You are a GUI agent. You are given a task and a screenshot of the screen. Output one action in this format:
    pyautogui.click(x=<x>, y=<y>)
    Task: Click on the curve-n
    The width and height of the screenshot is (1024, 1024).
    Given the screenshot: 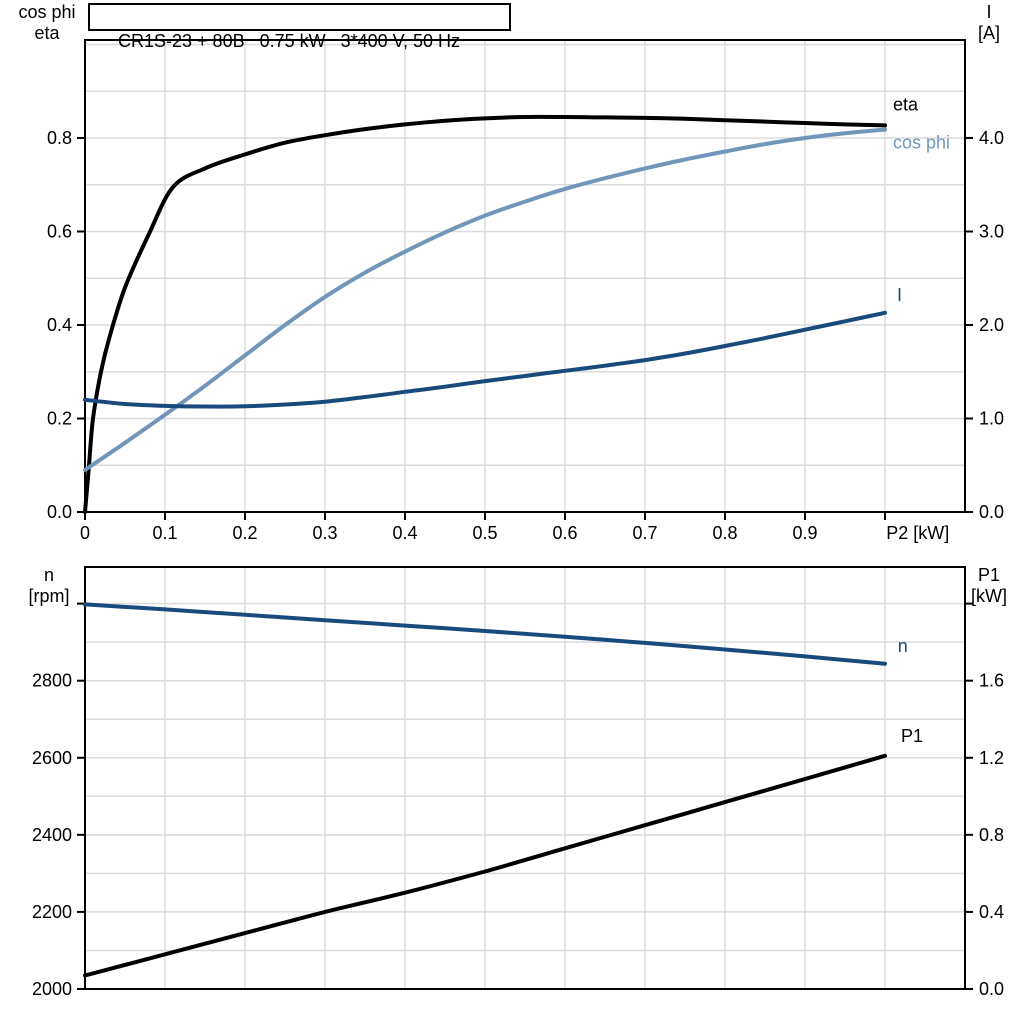 What is the action you would take?
    pyautogui.click(x=485, y=634)
    